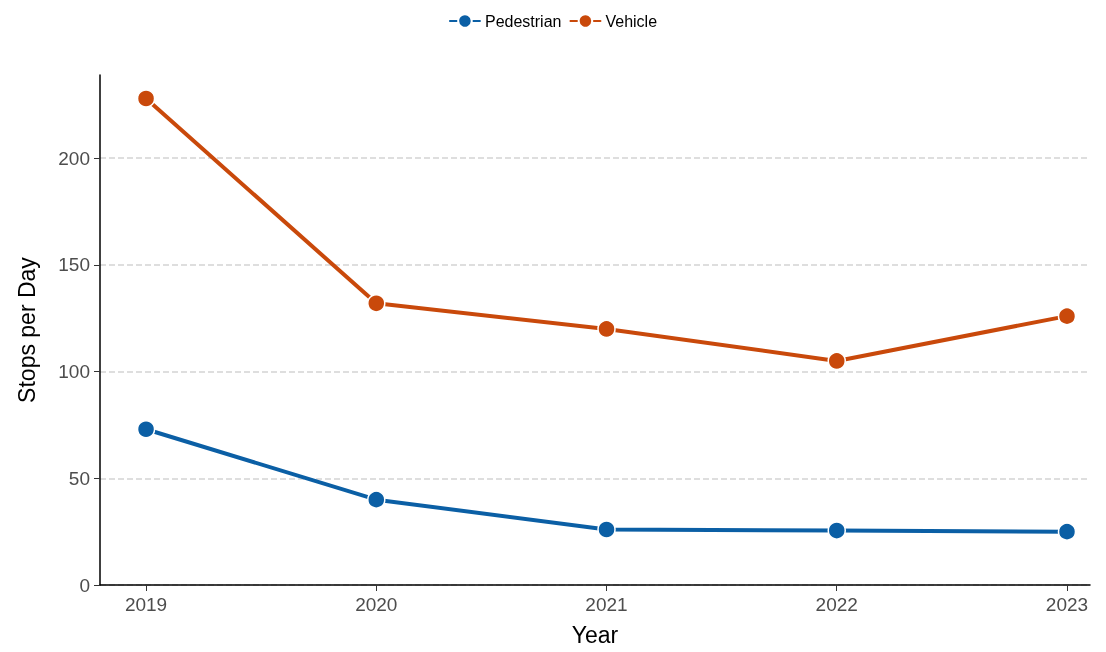 Image resolution: width=1106 pixels, height=652 pixels. Describe the element at coordinates (74, 158) in the screenshot. I see `y-tick-label: 200` at that location.